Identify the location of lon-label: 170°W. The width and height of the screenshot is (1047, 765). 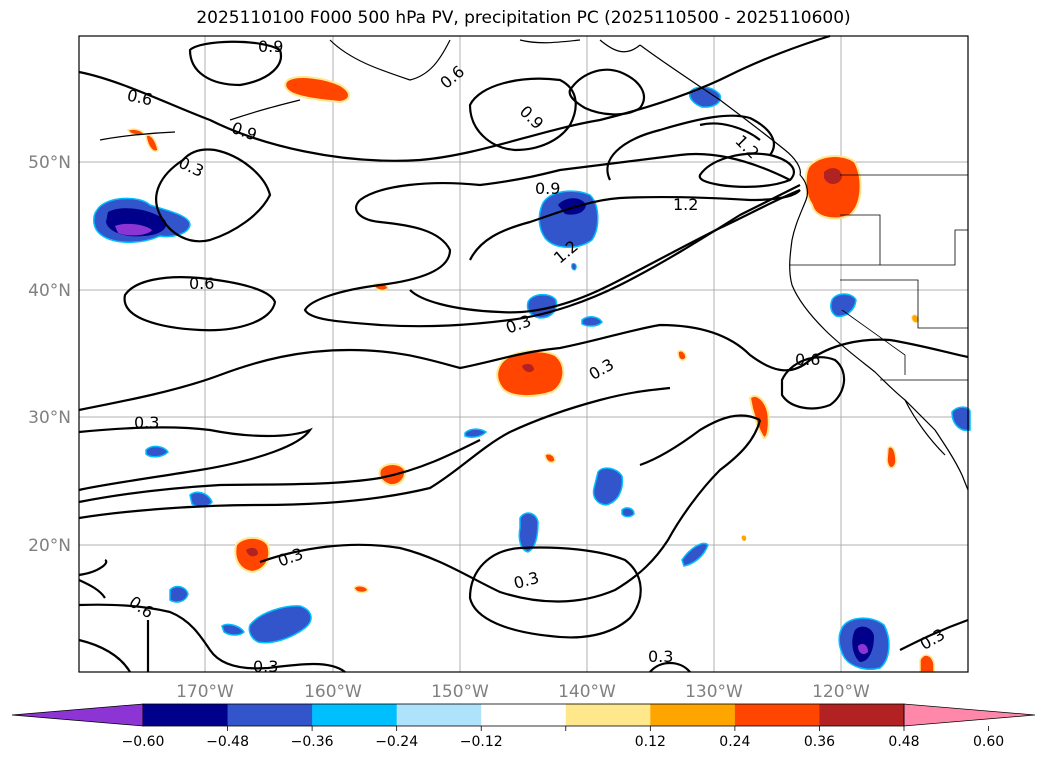
(205, 692).